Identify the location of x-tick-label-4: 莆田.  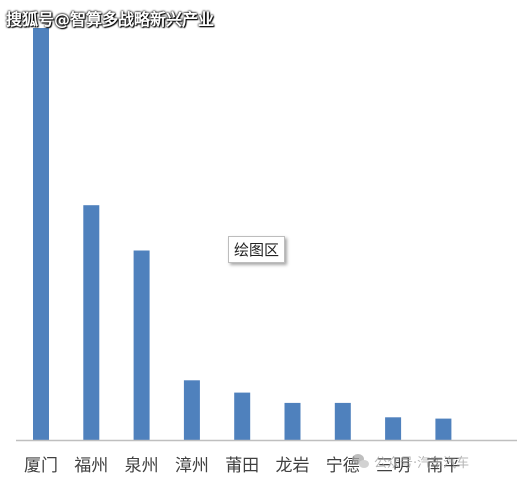
(242, 466).